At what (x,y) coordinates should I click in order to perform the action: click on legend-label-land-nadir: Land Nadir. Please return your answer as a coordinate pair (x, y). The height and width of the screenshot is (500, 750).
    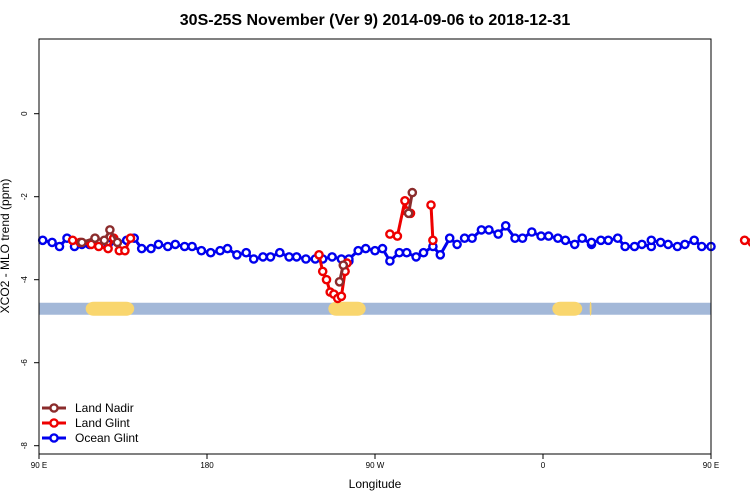
    Looking at the image, I should click on (104, 408).